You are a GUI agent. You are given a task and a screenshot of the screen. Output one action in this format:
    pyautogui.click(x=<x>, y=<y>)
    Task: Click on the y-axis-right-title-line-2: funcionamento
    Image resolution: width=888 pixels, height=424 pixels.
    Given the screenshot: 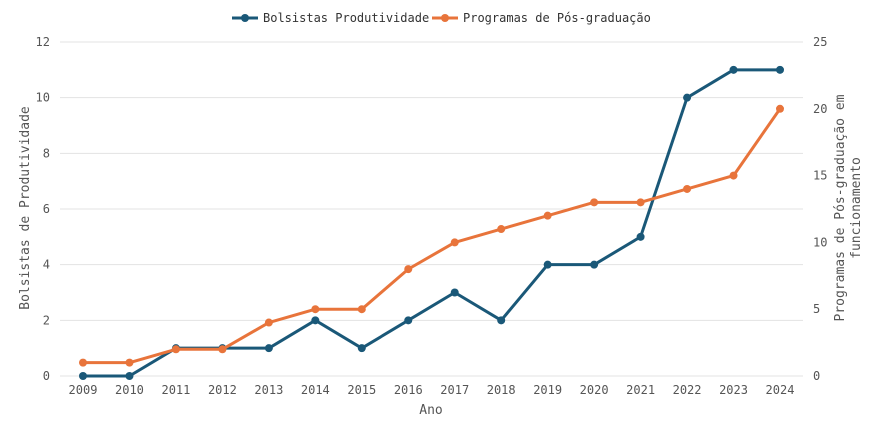 What is the action you would take?
    pyautogui.click(x=856, y=208)
    